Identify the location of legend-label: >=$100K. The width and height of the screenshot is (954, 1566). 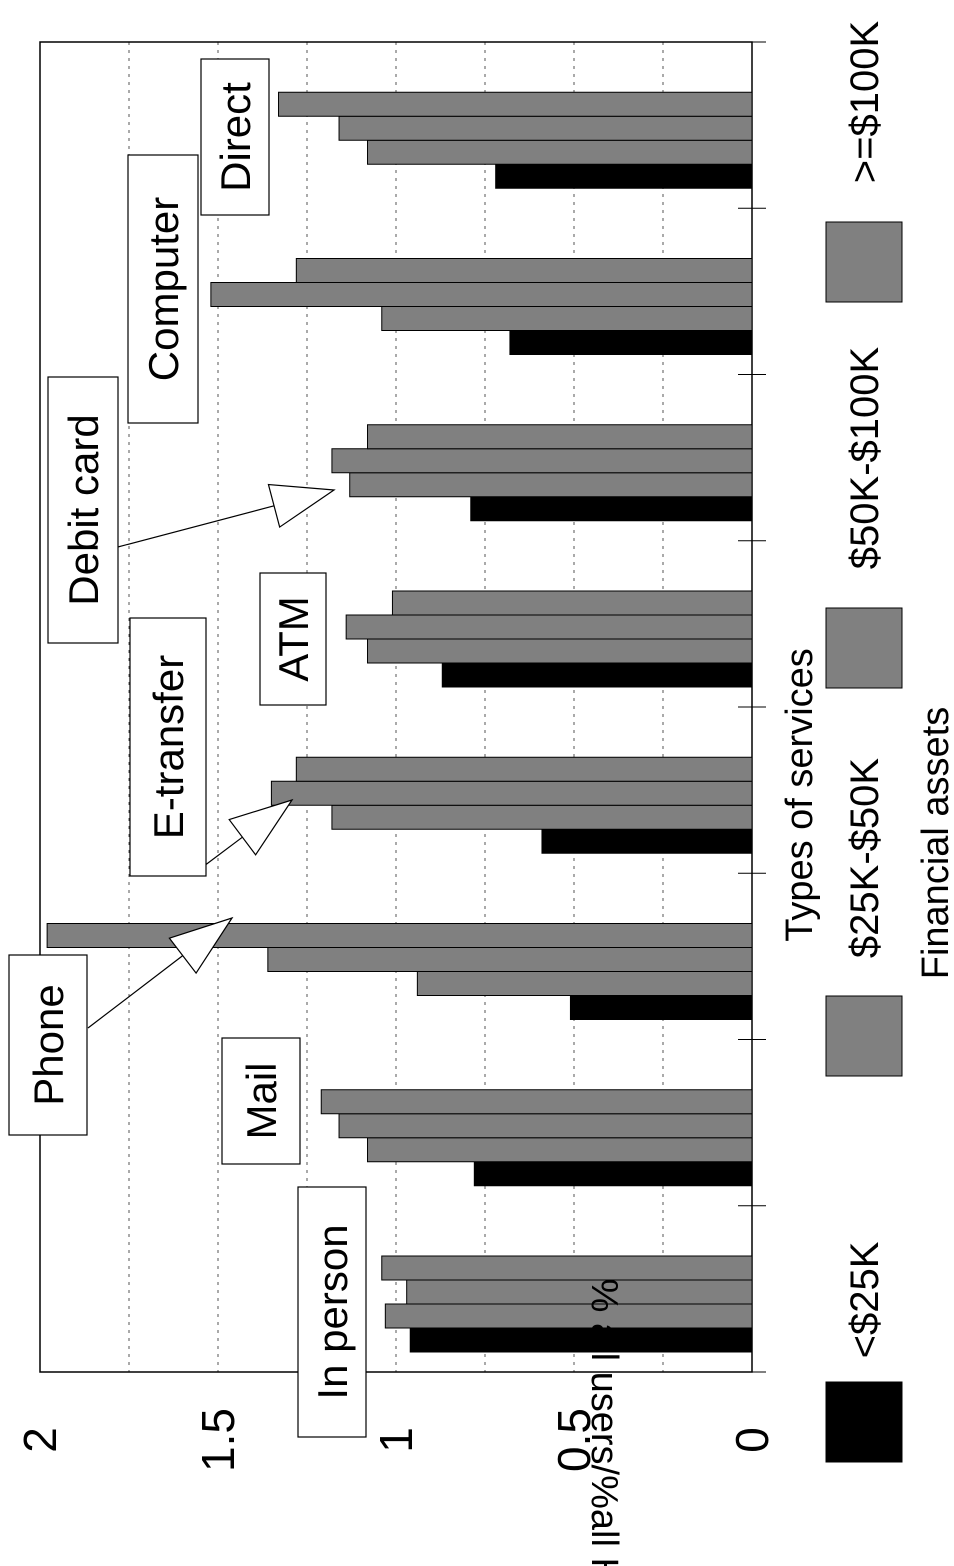
(865, 101).